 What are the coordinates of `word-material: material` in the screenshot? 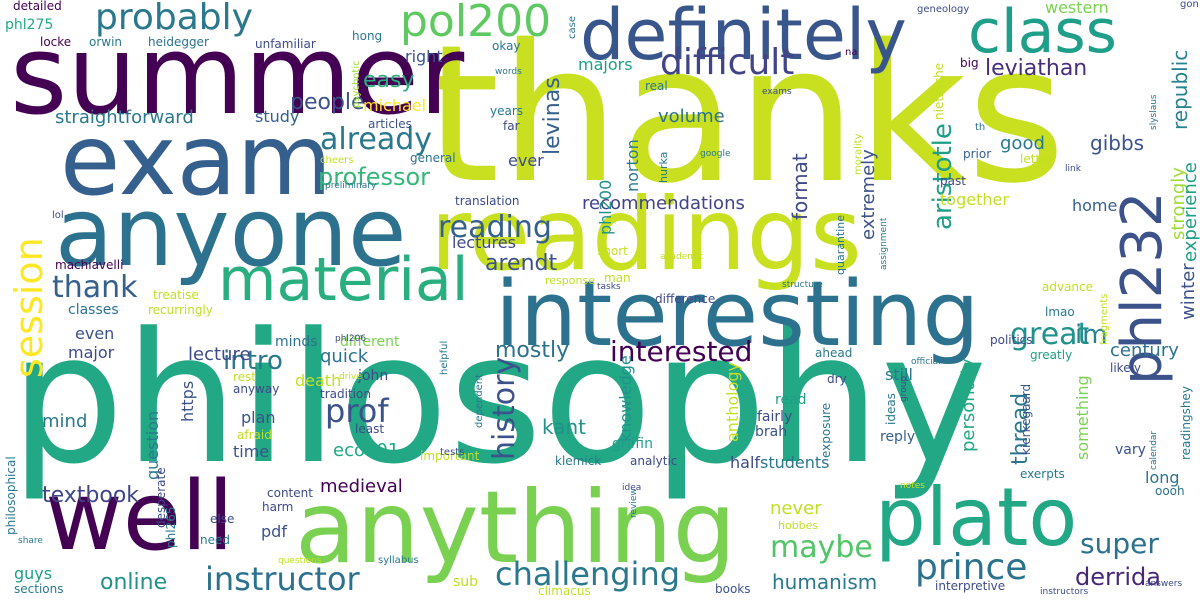 It's located at (343, 280).